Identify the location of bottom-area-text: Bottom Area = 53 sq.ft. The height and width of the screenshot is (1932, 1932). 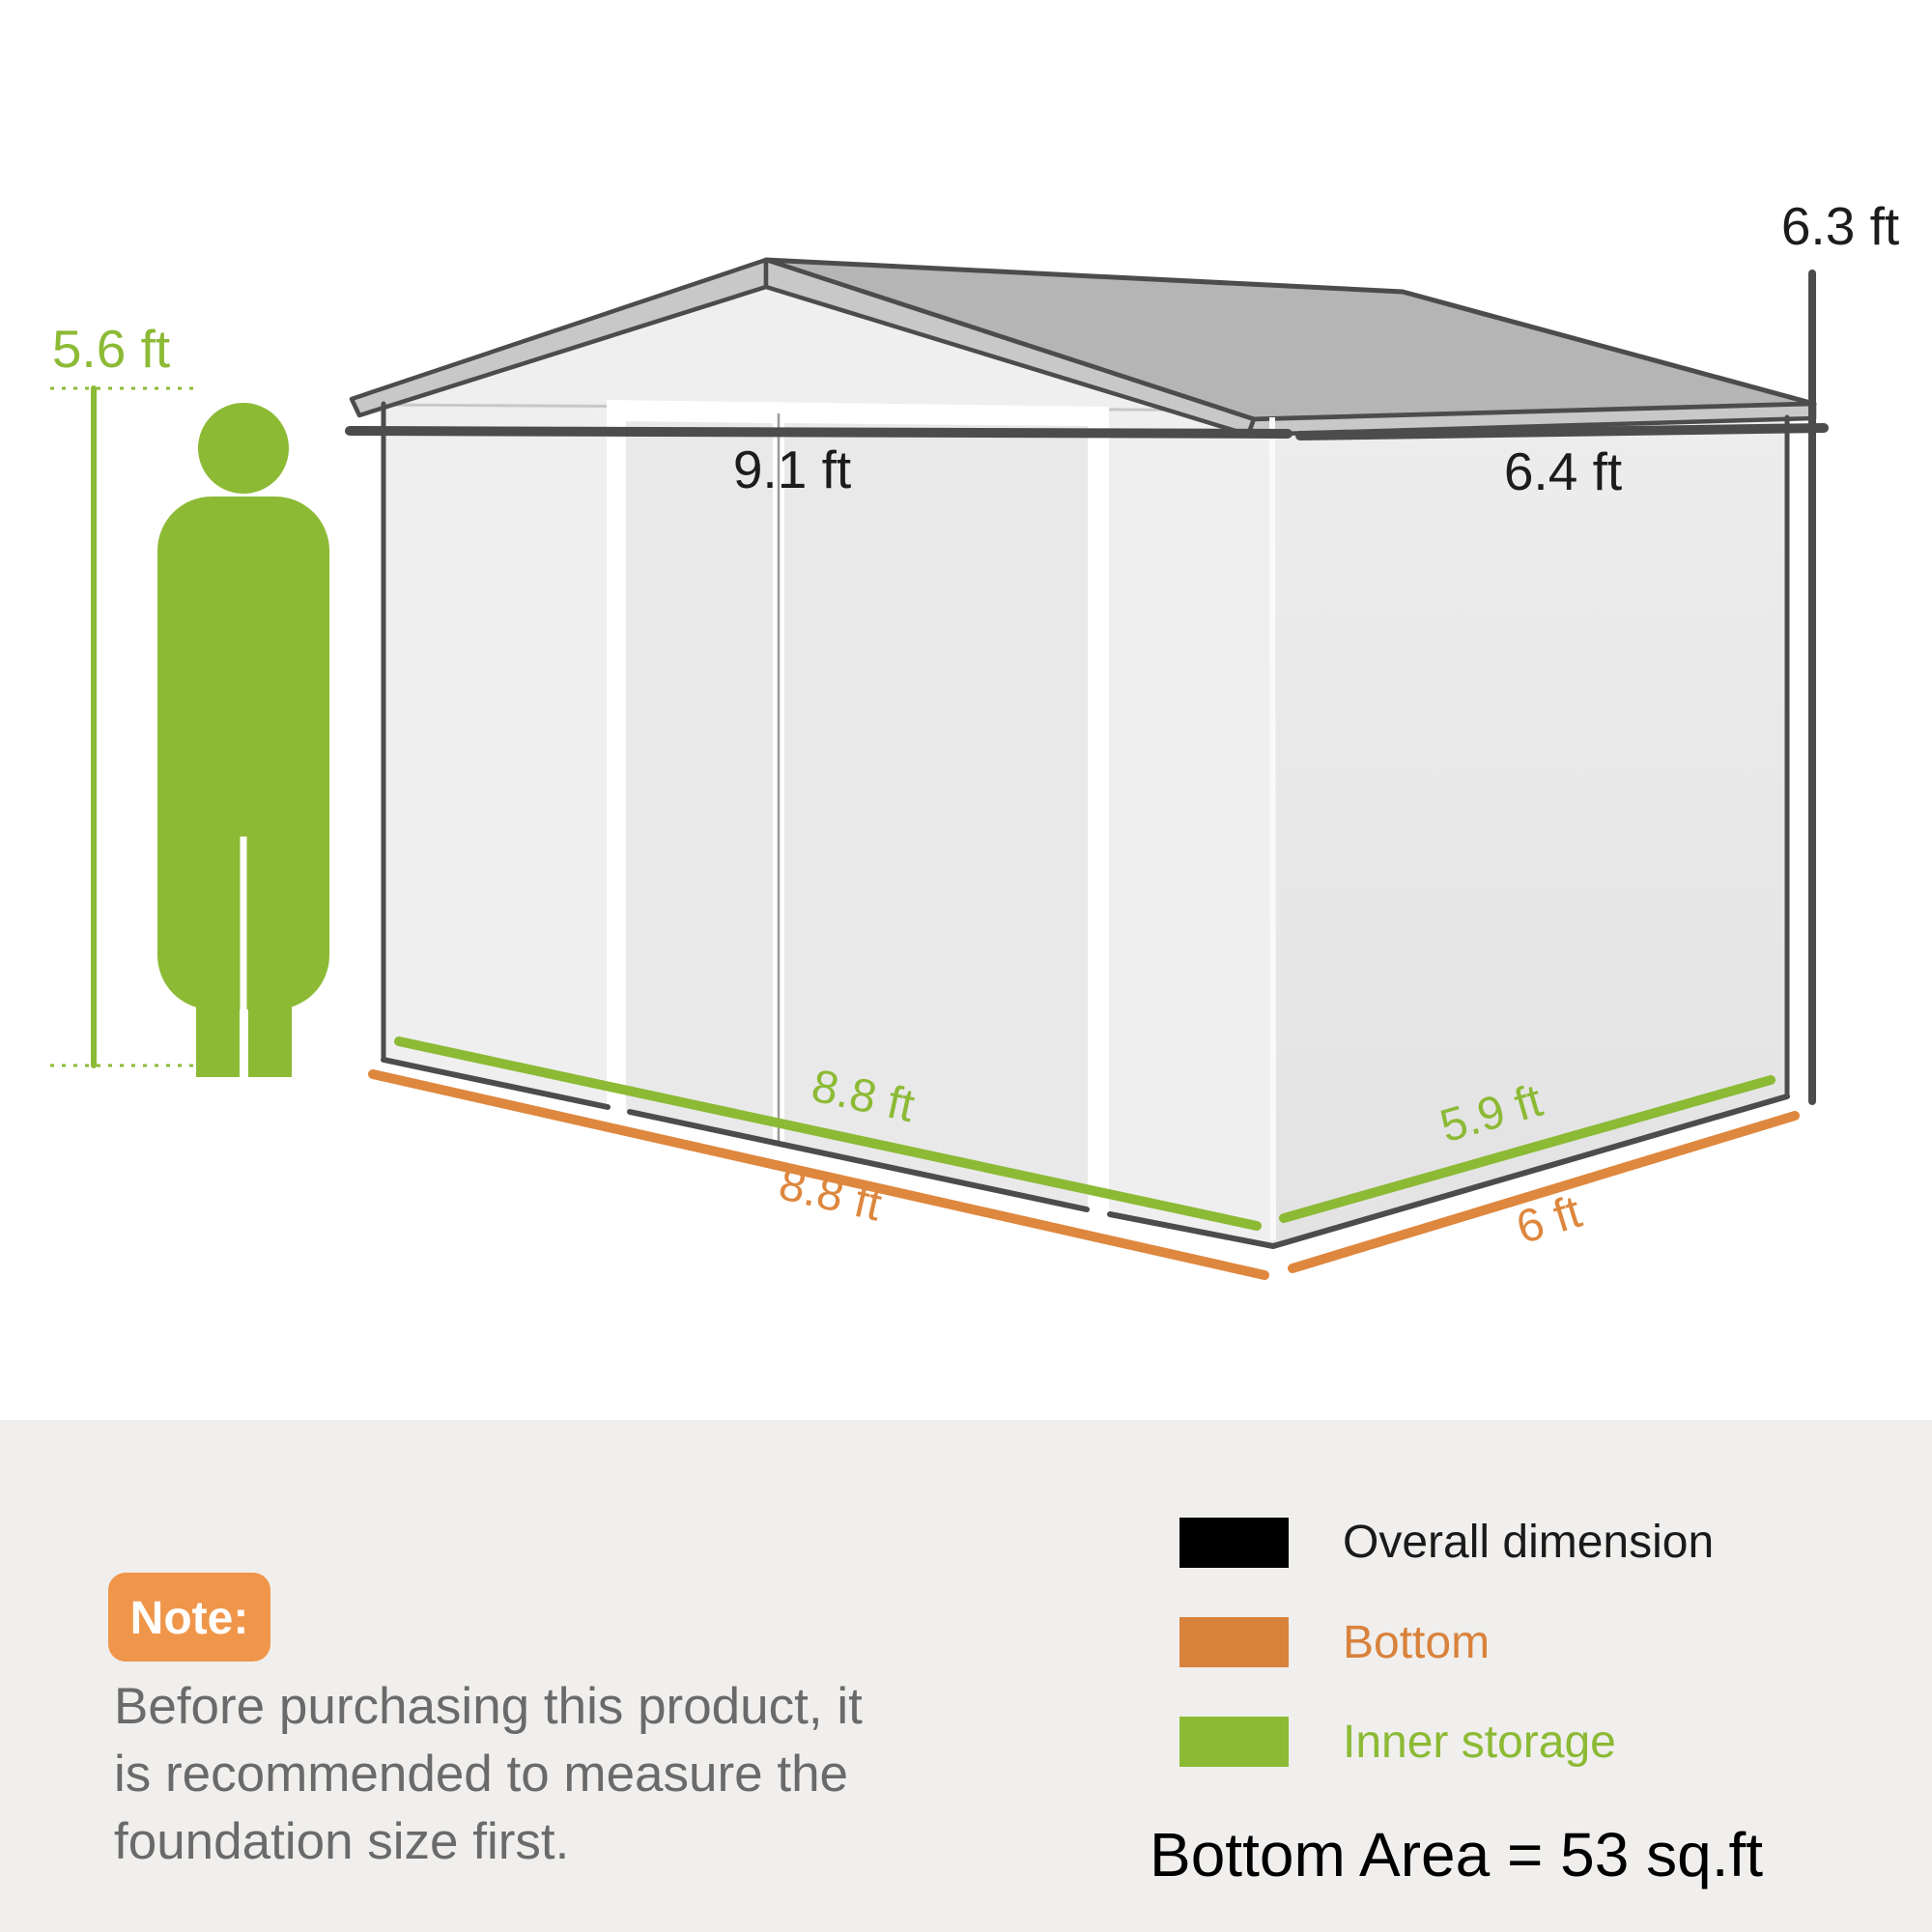
(1456, 1854).